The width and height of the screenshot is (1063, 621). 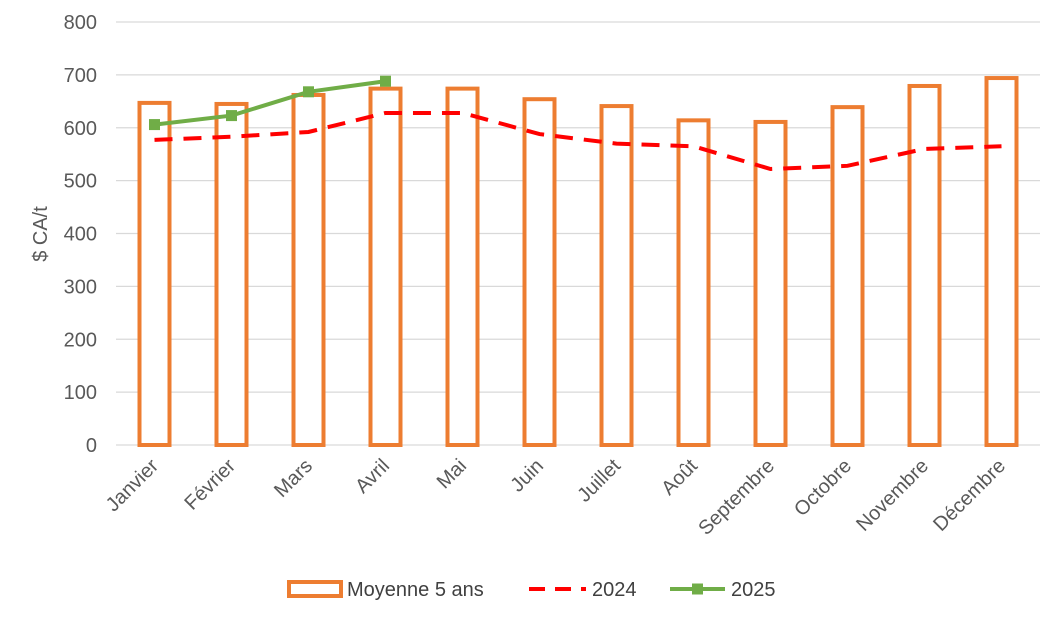 What do you see at coordinates (80, 182) in the screenshot?
I see `y-tick-label: 500` at bounding box center [80, 182].